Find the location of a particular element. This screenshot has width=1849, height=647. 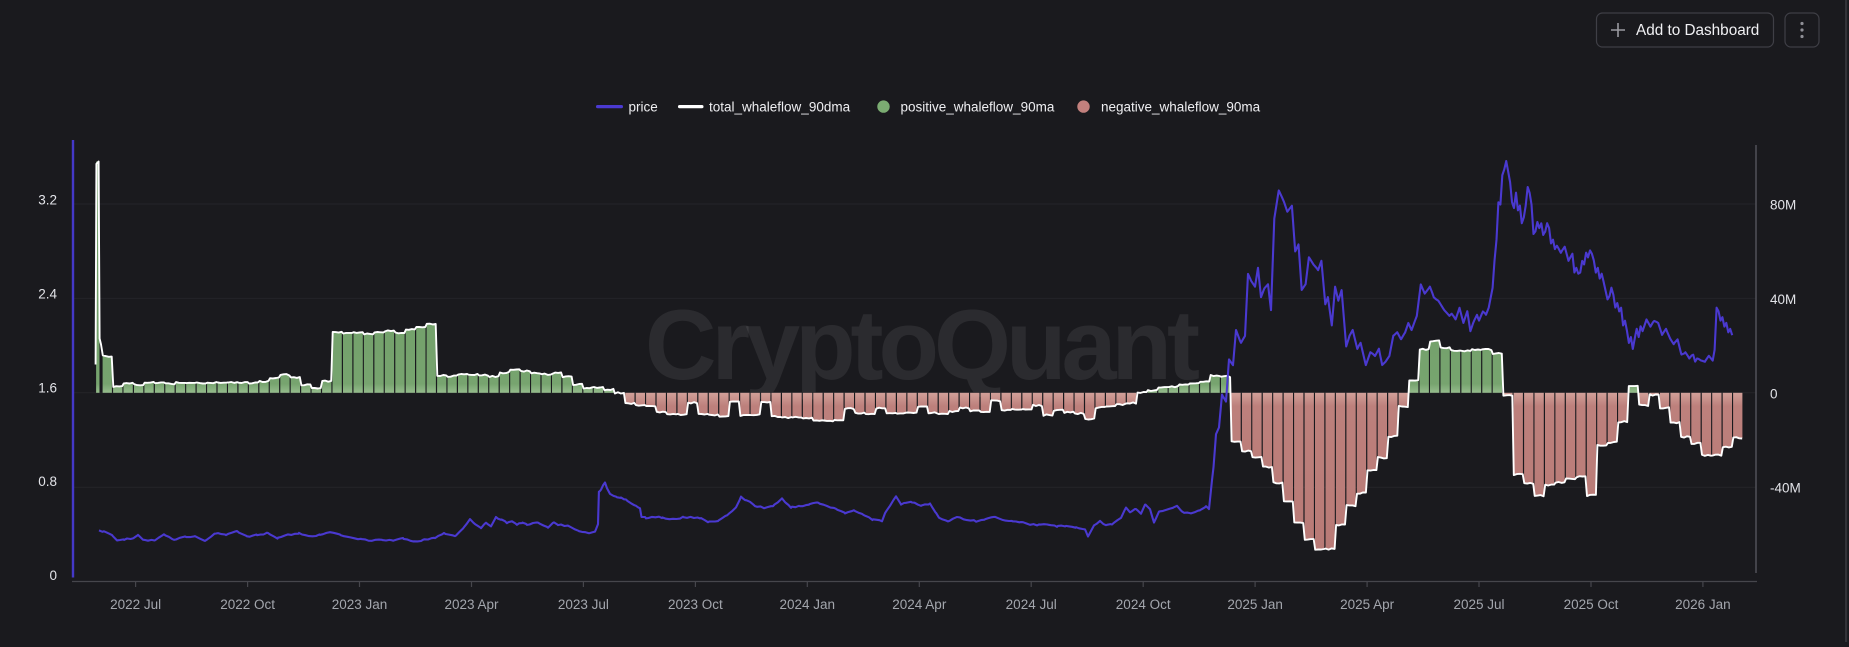

svg-text: 0.8 is located at coordinates (47, 481).